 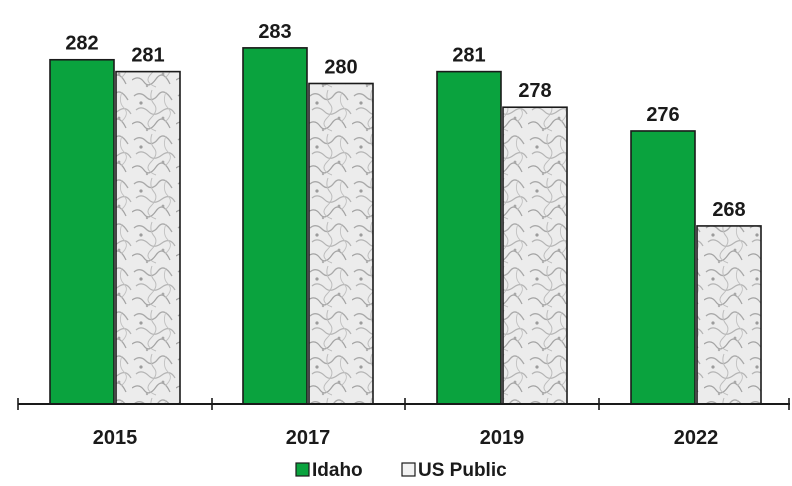 What do you see at coordinates (115, 438) in the screenshot?
I see `x-tick-label-2015: 2015` at bounding box center [115, 438].